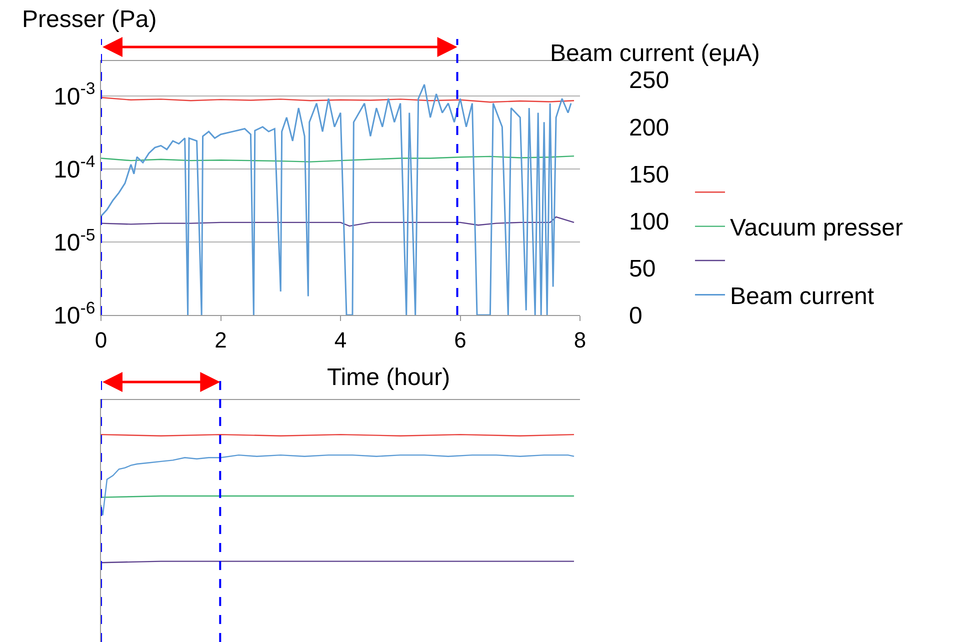  What do you see at coordinates (75, 94) in the screenshot?
I see `y-tick-label: 10$^{-3}$` at bounding box center [75, 94].